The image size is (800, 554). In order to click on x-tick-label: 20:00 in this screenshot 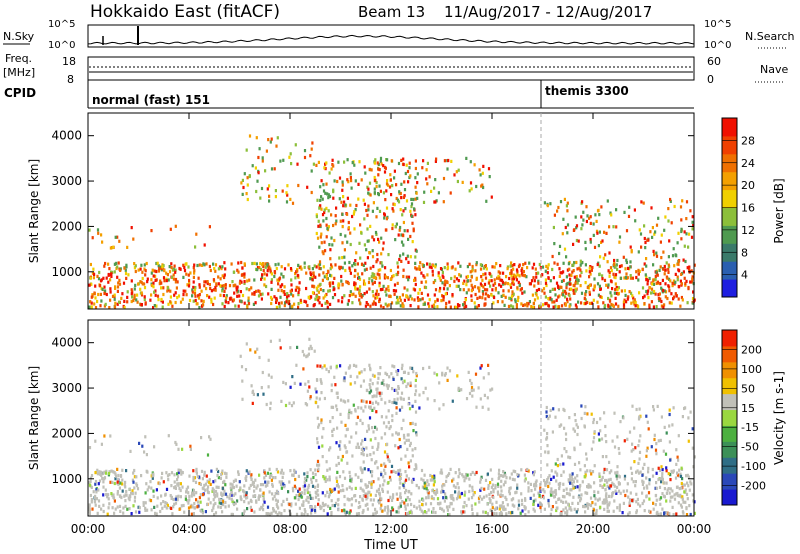, I will do `click(593, 529)`.